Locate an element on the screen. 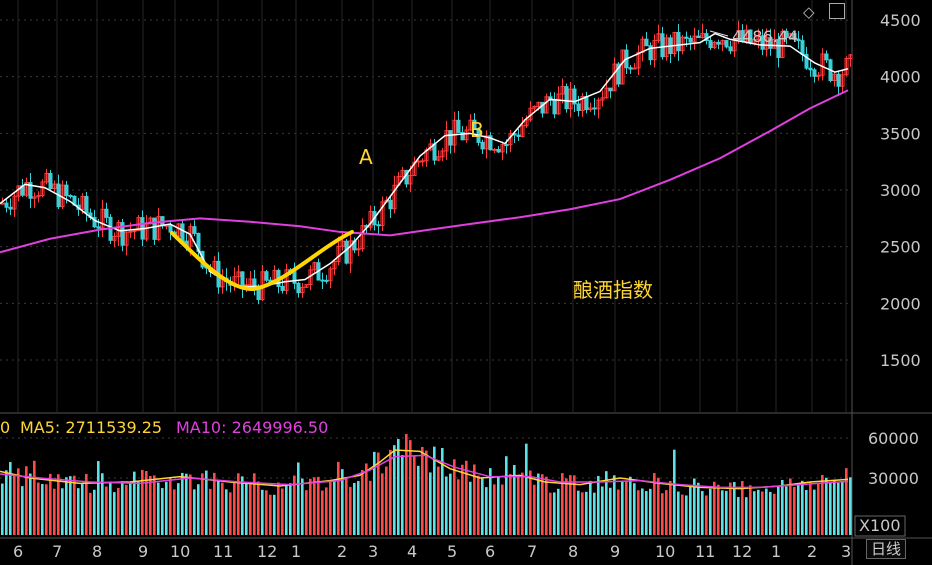 The width and height of the screenshot is (932, 565). x-tick-label: 11 is located at coordinates (223, 551).